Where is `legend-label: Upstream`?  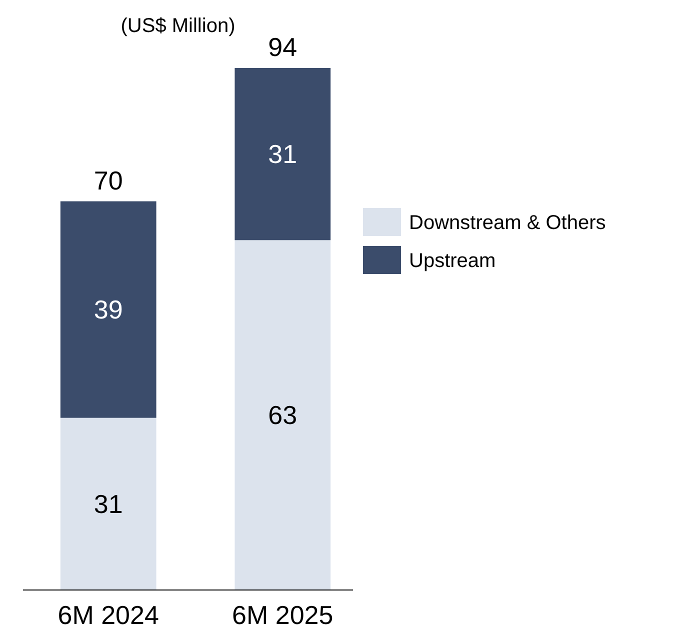 legend-label: Upstream is located at coordinates (452, 261).